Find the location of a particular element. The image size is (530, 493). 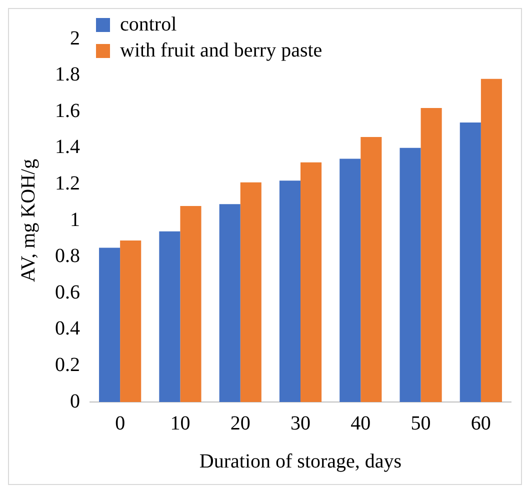

y-tick-label: 1 is located at coordinates (75, 219).